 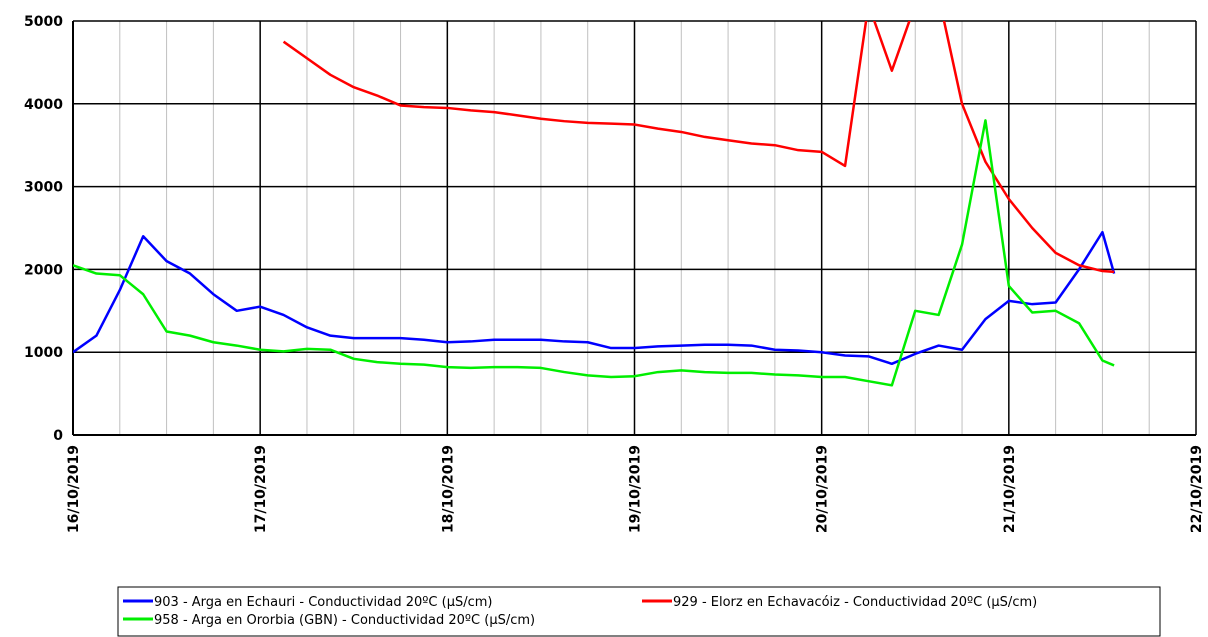 What do you see at coordinates (43, 353) in the screenshot?
I see `y-tick-label: 1000` at bounding box center [43, 353].